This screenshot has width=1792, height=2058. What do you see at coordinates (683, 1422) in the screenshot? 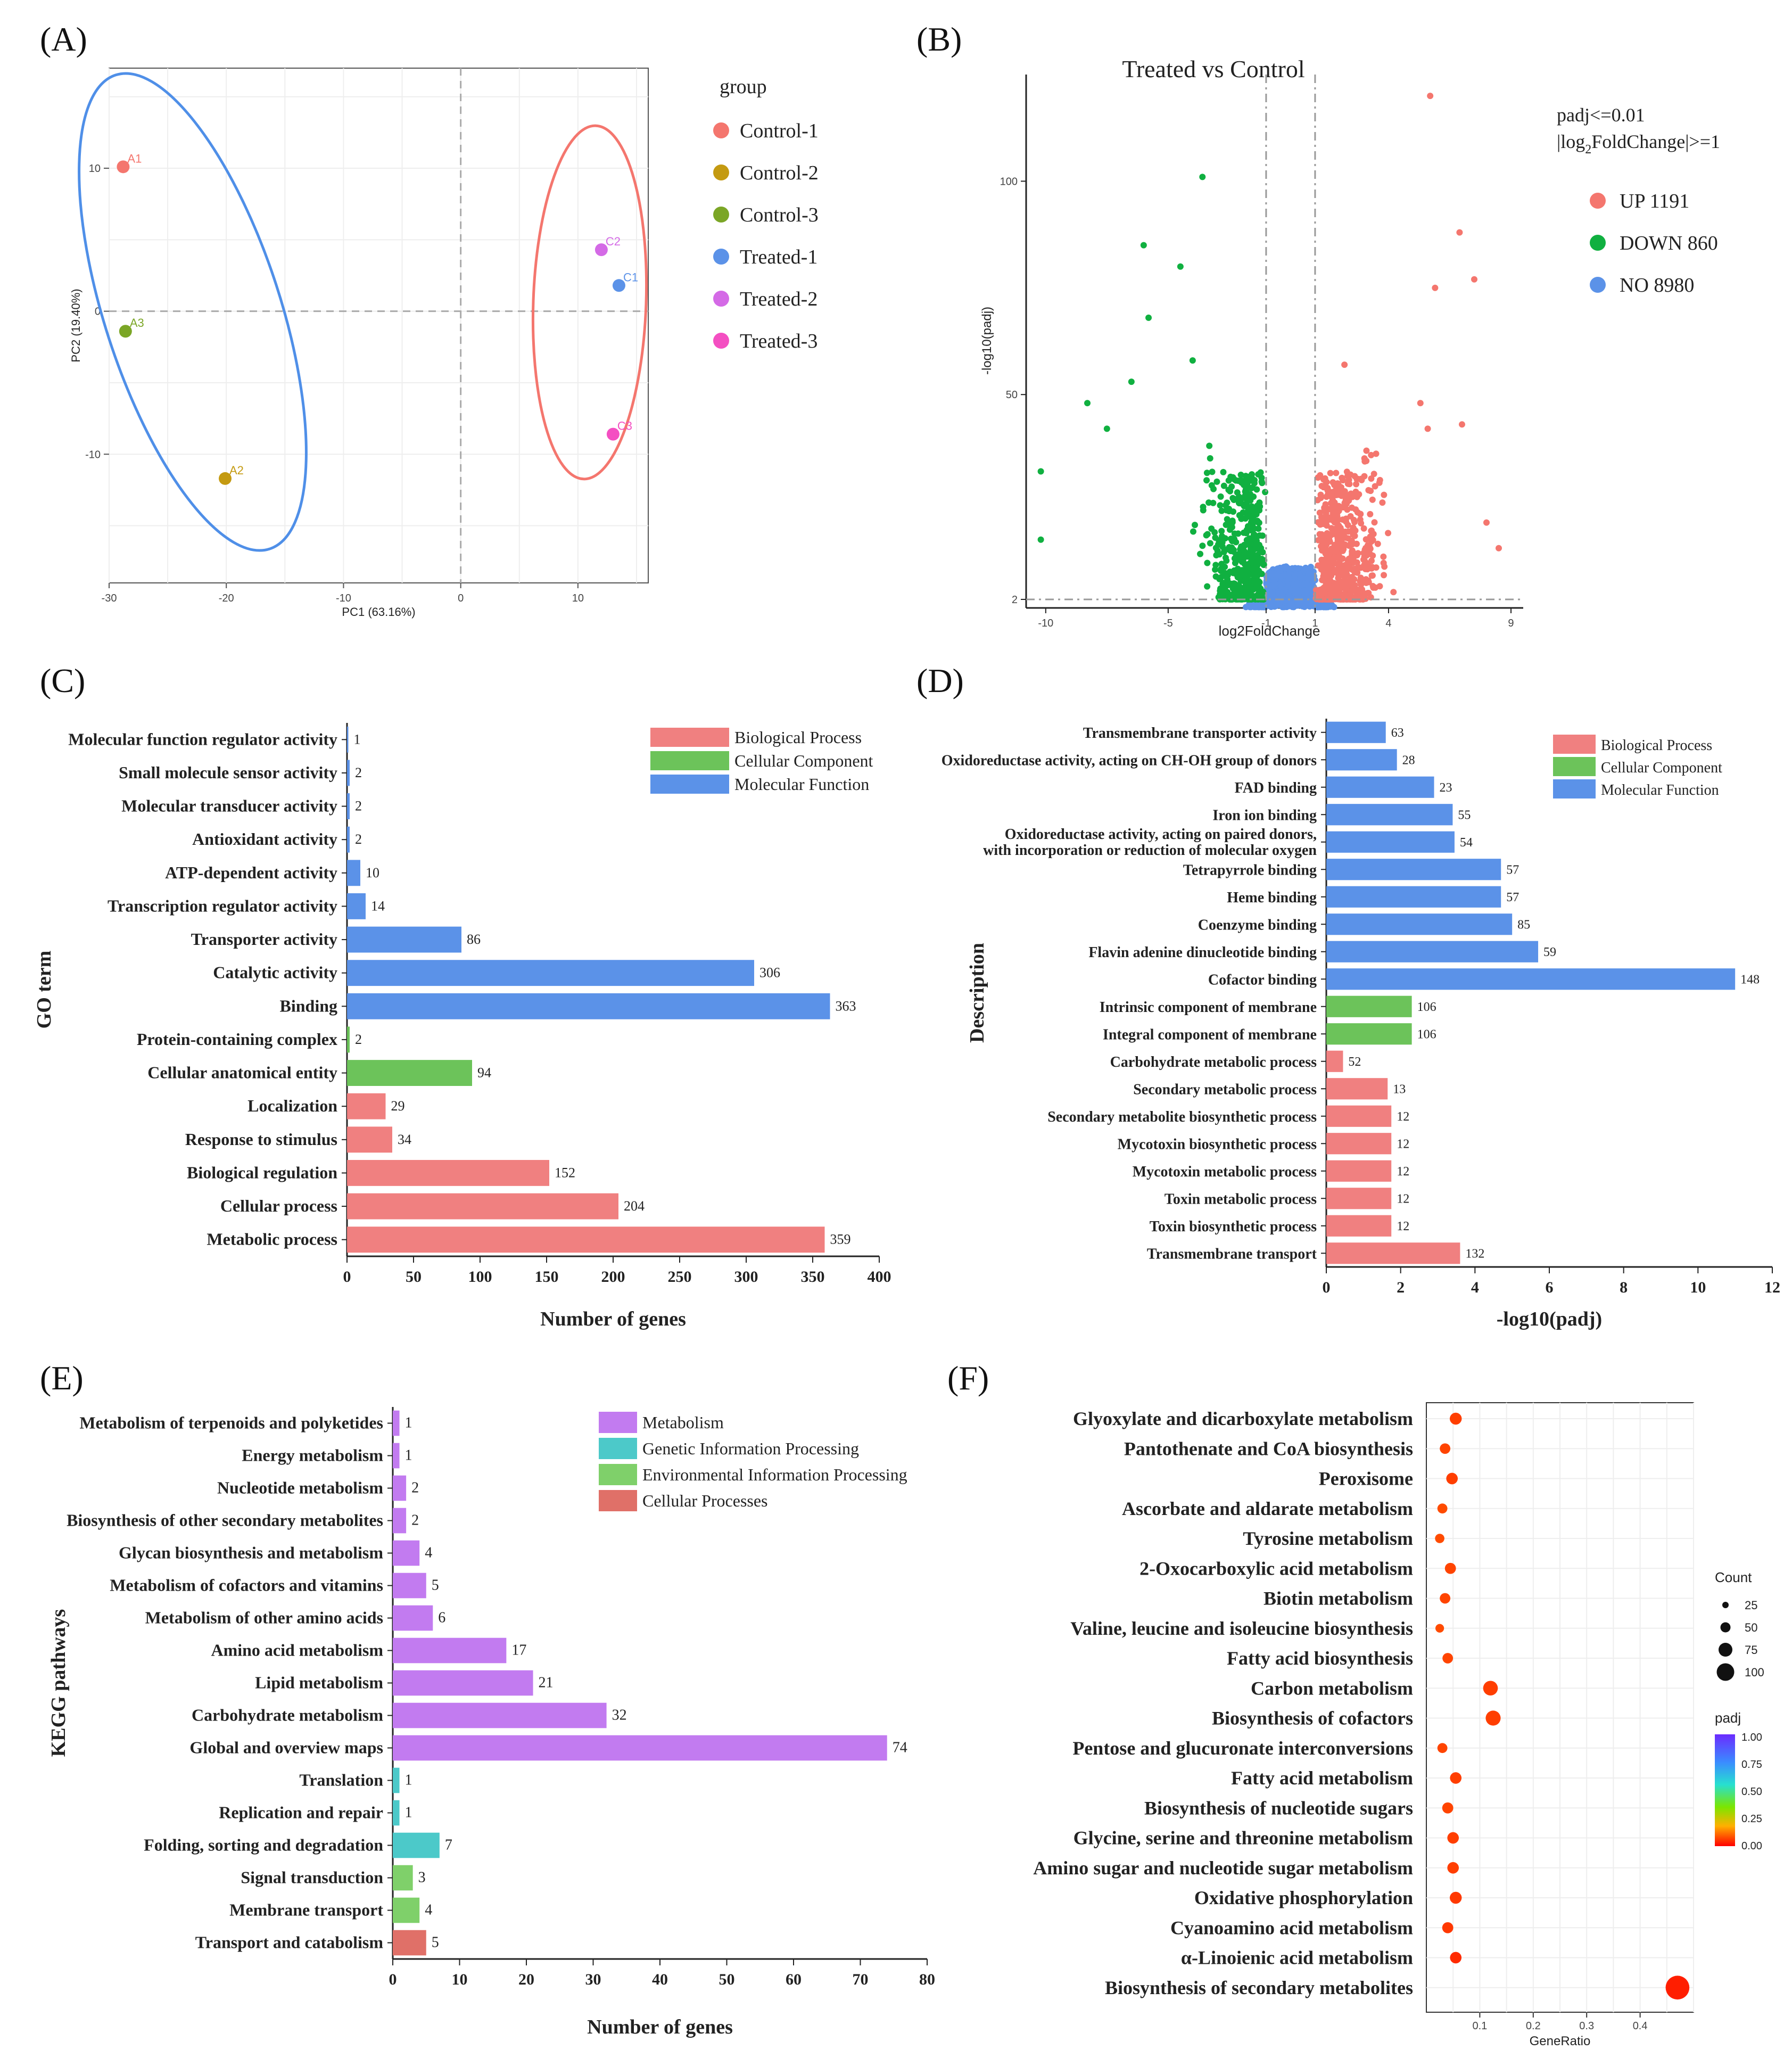
I see `legend-item: Metabolism` at bounding box center [683, 1422].